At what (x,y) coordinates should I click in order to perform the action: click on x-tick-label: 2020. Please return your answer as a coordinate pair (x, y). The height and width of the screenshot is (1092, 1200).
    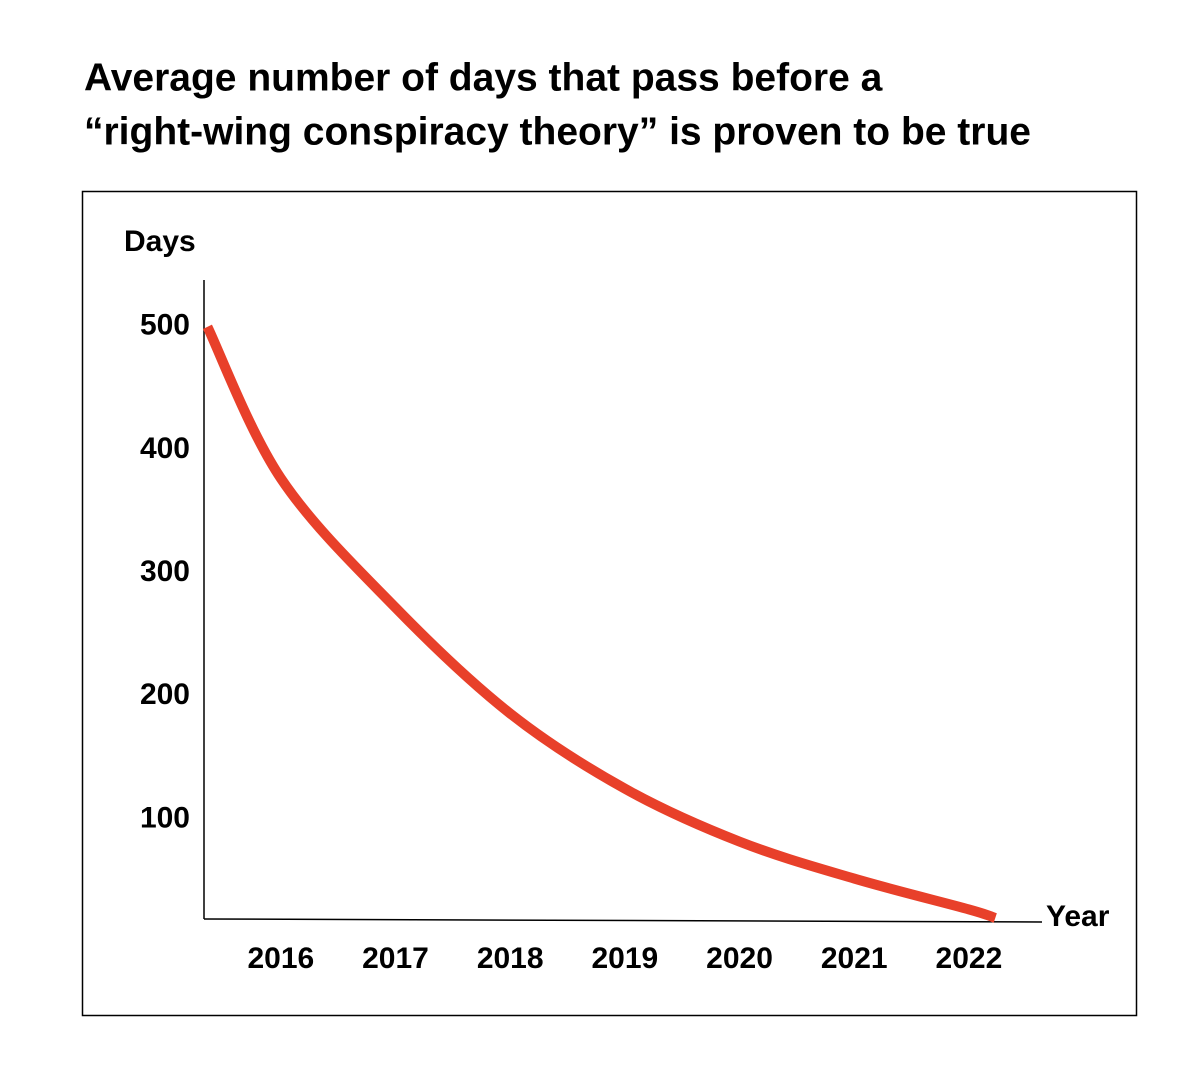
    Looking at the image, I should click on (739, 958).